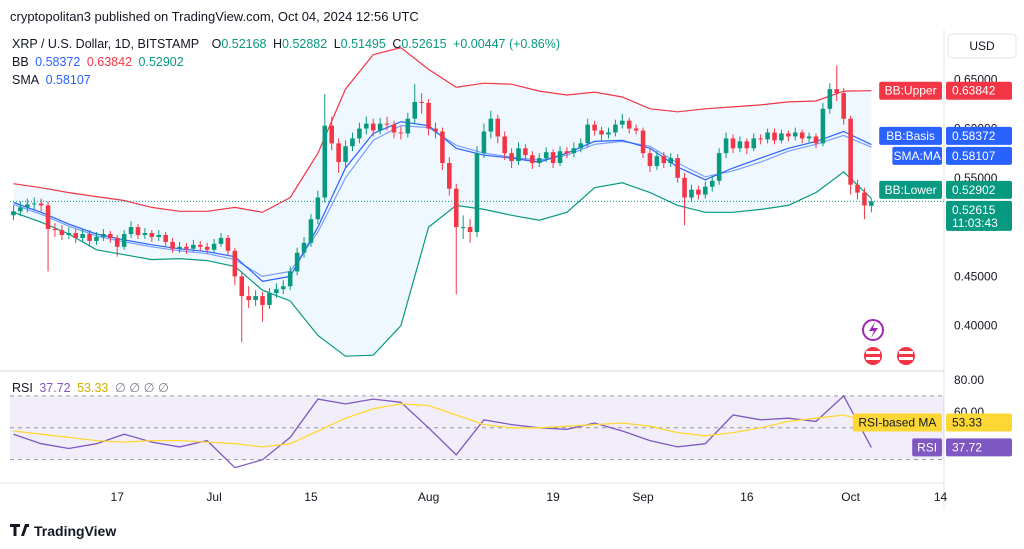 This screenshot has width=1024, height=549. I want to click on price-badge: RSI 37.72, so click(962, 447).